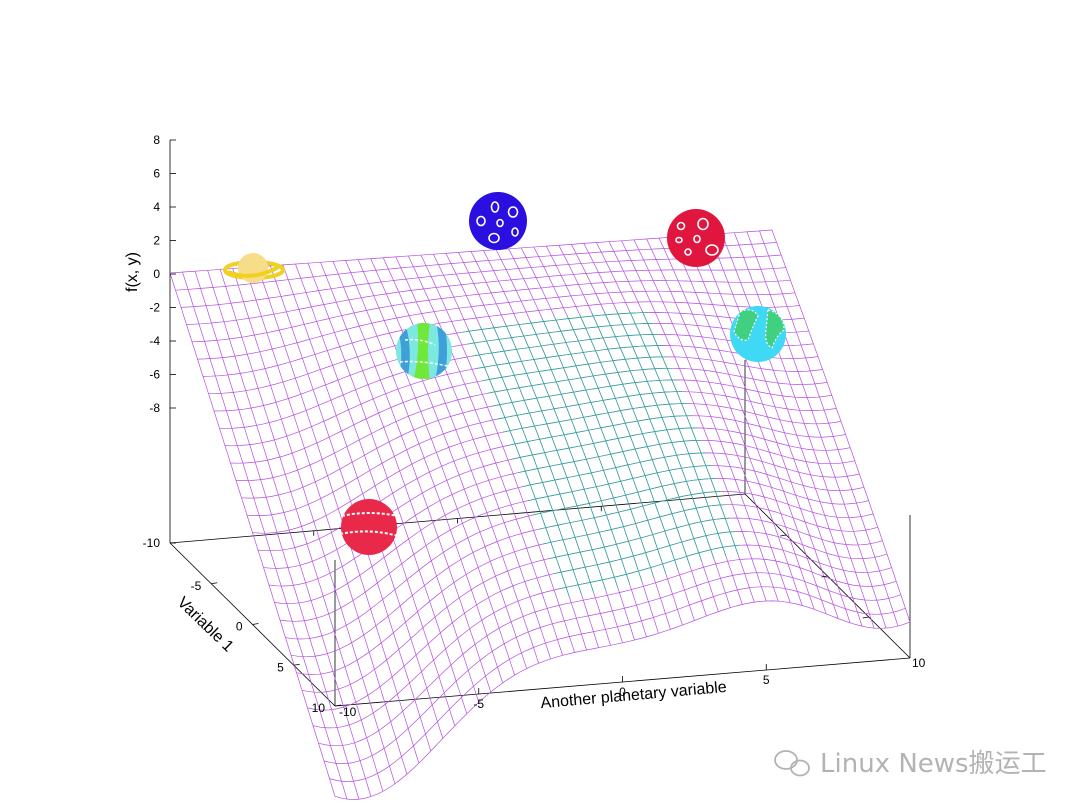 Image resolution: width=1080 pixels, height=810 pixels. What do you see at coordinates (154, 375) in the screenshot?
I see `z-tick-label: -6` at bounding box center [154, 375].